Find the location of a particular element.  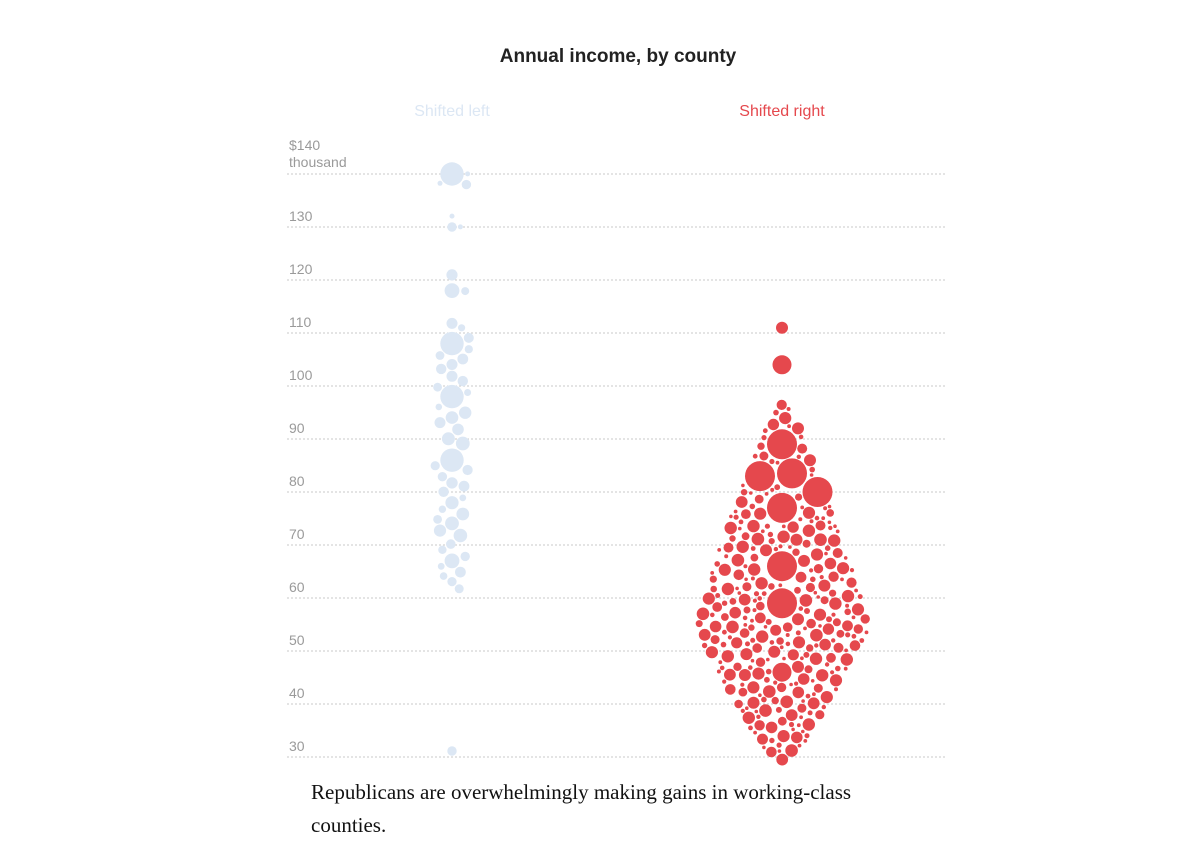

y-tick-label-50: 50 is located at coordinates (297, 640).